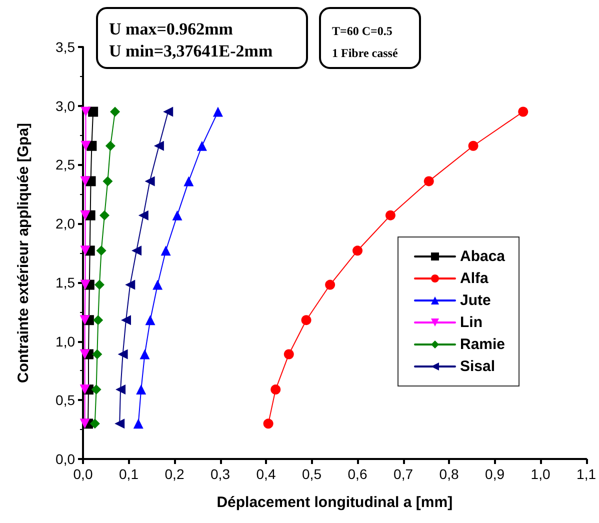 The width and height of the screenshot is (599, 523). What do you see at coordinates (483, 256) in the screenshot?
I see `legend-label: Abaca` at bounding box center [483, 256].